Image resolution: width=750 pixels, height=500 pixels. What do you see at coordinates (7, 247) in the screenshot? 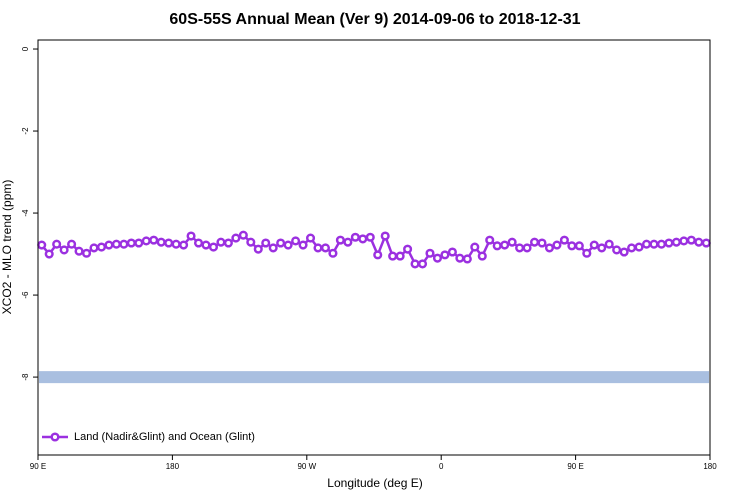
I see `y-axis-label: XCO2 - MLO trend (ppm)` at bounding box center [7, 247].